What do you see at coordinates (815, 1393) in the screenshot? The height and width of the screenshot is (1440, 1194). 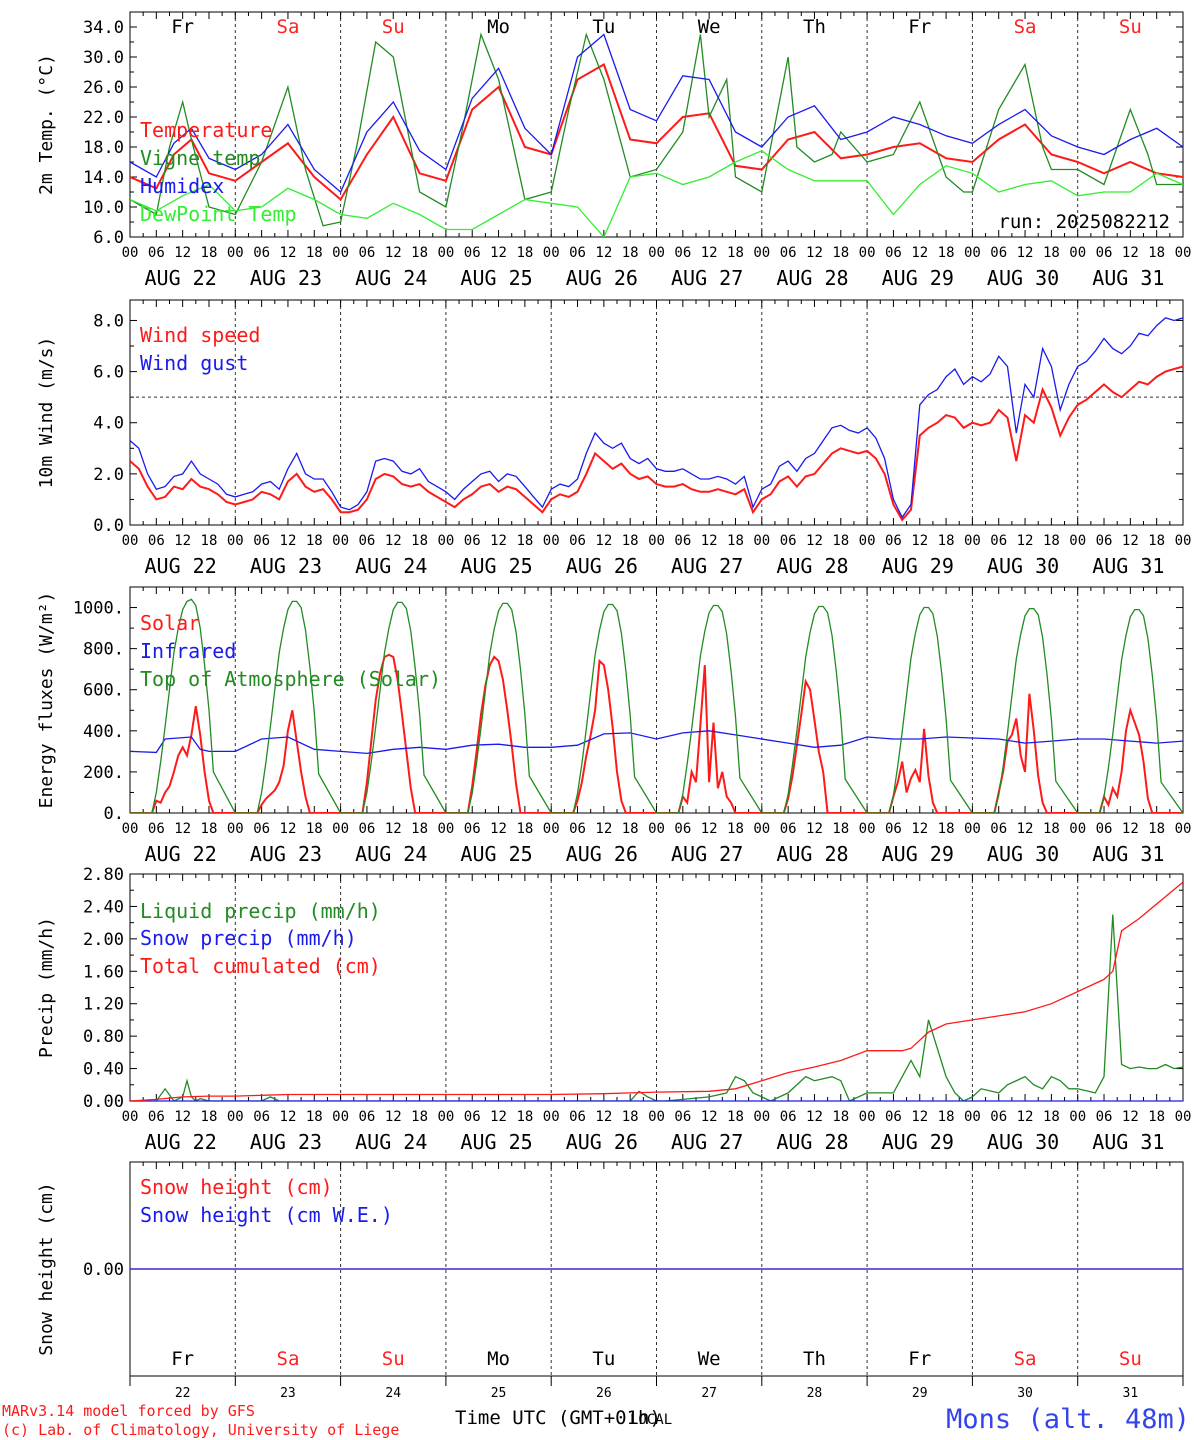 I see `day-number-label: 28` at bounding box center [815, 1393].